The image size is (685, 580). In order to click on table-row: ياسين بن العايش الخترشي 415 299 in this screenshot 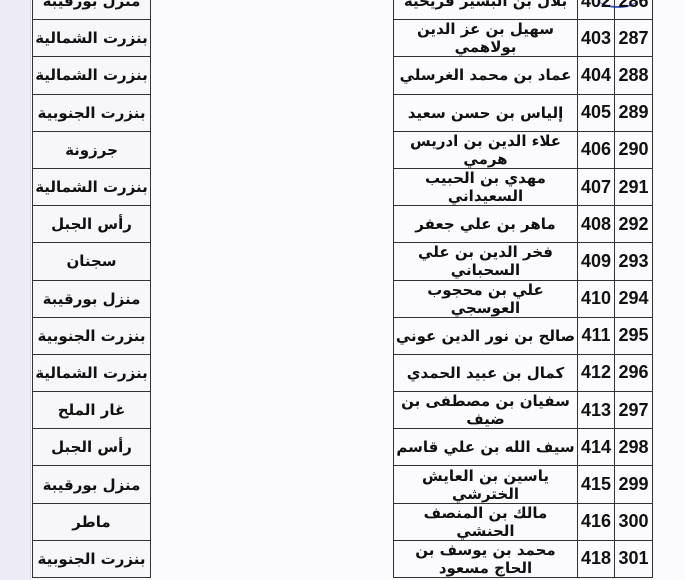, I will do `click(523, 484)`.